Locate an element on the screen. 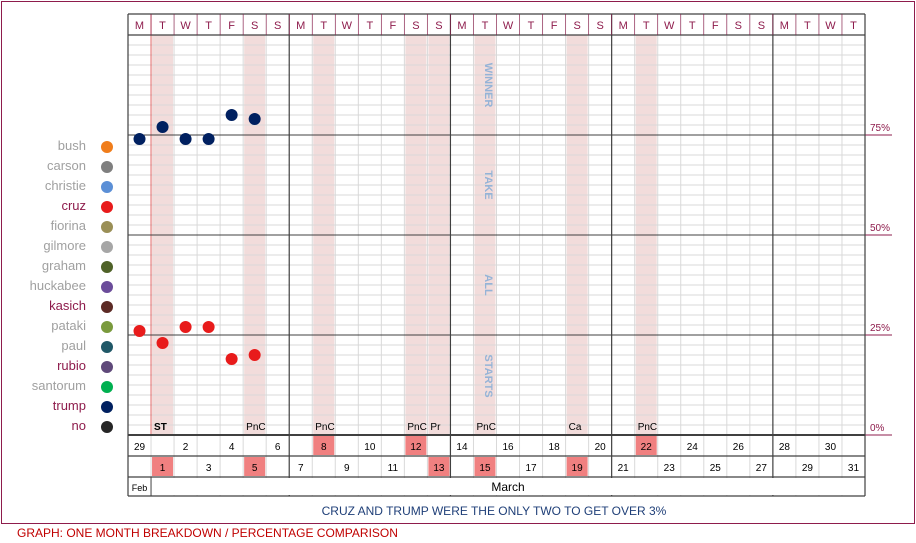 The height and width of the screenshot is (543, 916). legend-item-christie: christie is located at coordinates (59, 186).